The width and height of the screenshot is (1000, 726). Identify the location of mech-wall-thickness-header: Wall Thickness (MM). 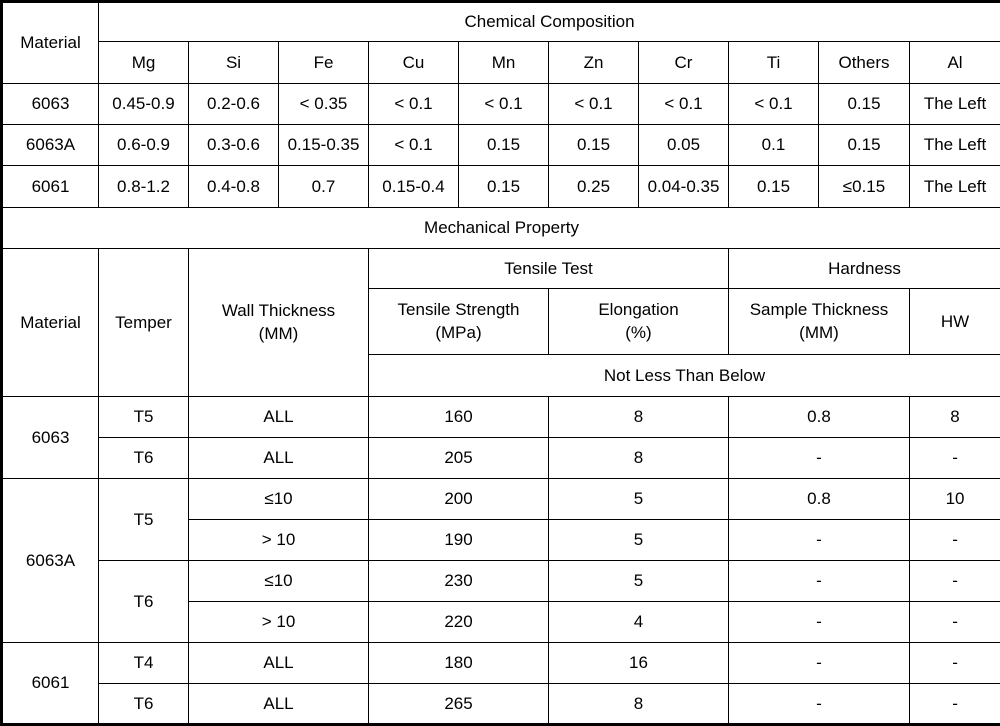
(279, 323).